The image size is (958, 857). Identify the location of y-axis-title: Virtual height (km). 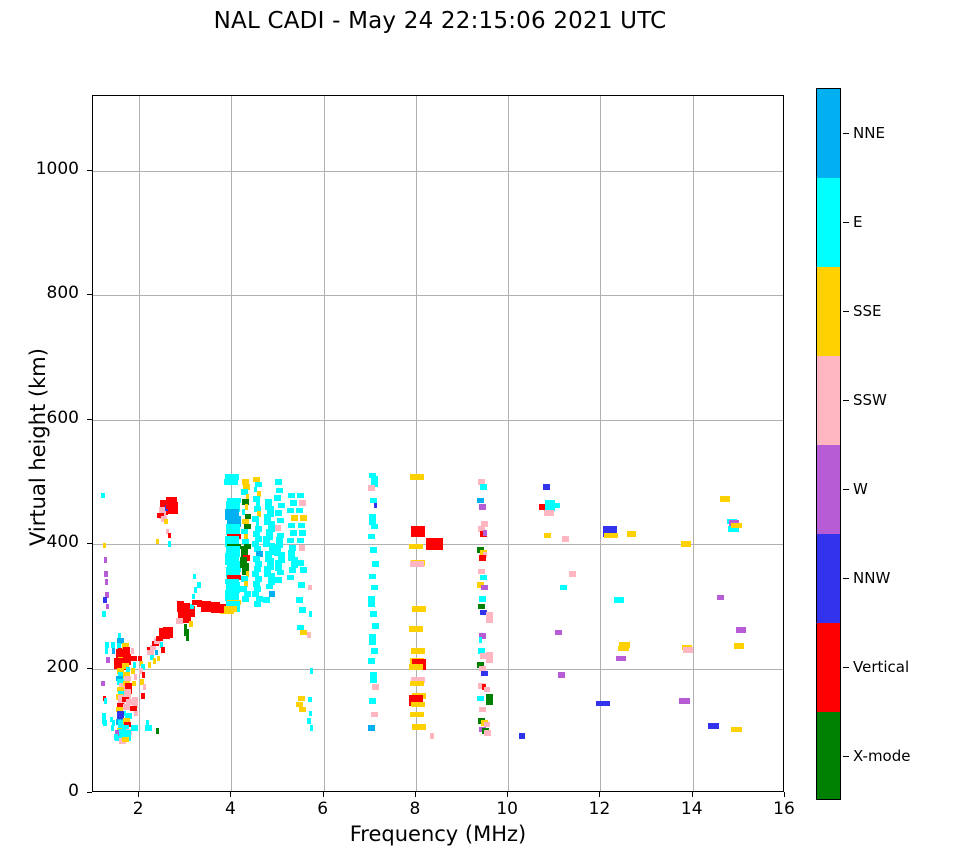
(38, 447).